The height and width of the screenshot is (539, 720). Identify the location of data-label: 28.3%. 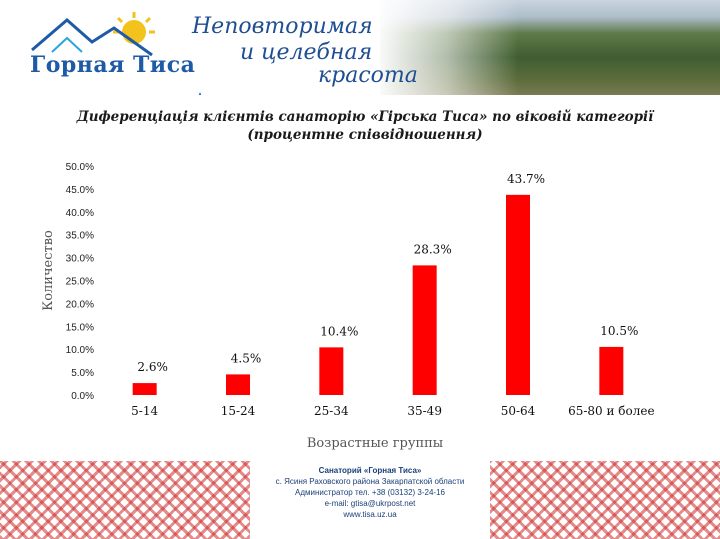
(433, 249).